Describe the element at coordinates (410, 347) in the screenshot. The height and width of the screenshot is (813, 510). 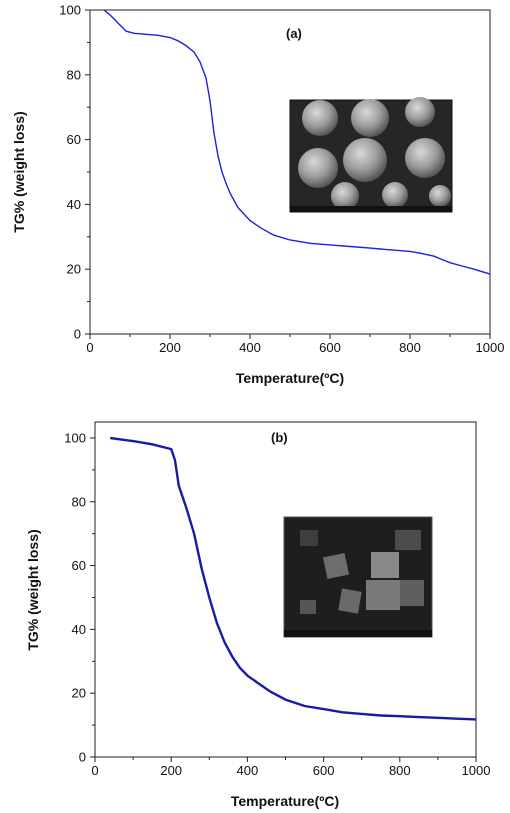
I see `x-tick-label-a: 800` at that location.